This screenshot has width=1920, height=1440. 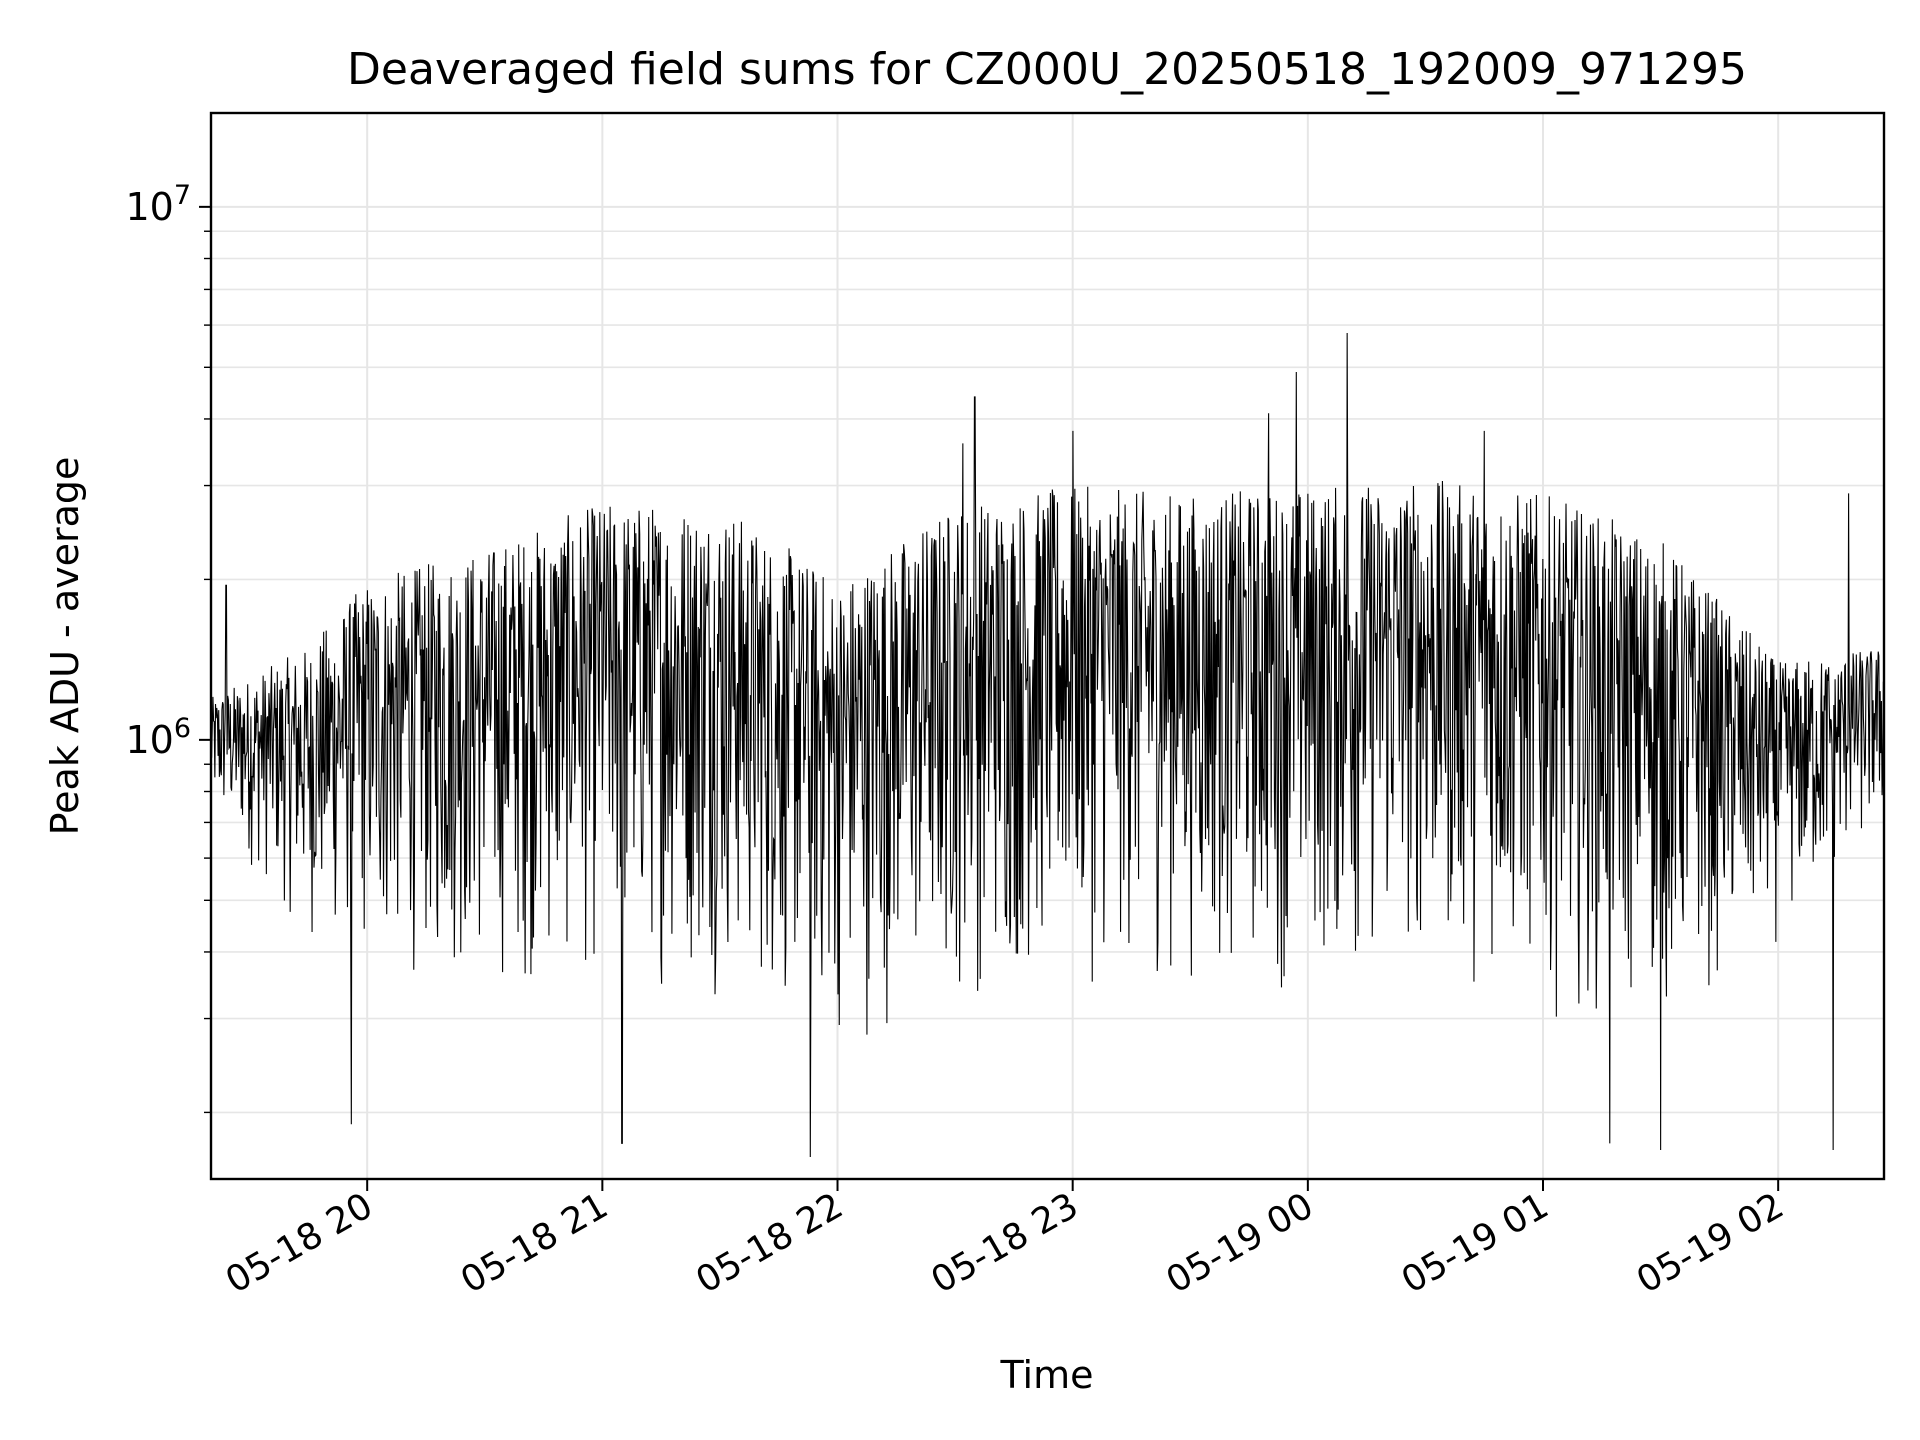 What do you see at coordinates (158, 471) in the screenshot?
I see `y-tick-labels: 106 107` at bounding box center [158, 471].